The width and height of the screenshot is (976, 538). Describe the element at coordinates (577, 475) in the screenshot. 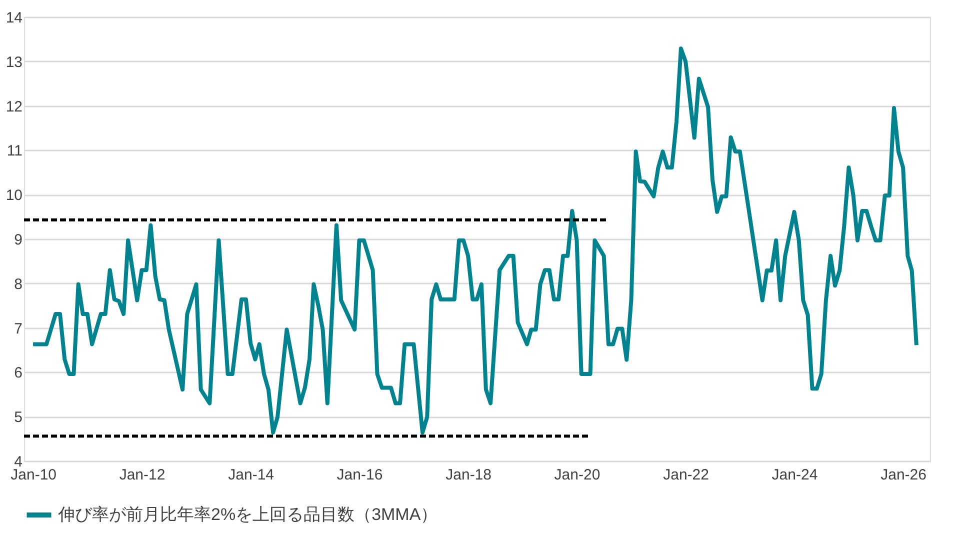

I see `x-tick-label: Jan-20` at that location.